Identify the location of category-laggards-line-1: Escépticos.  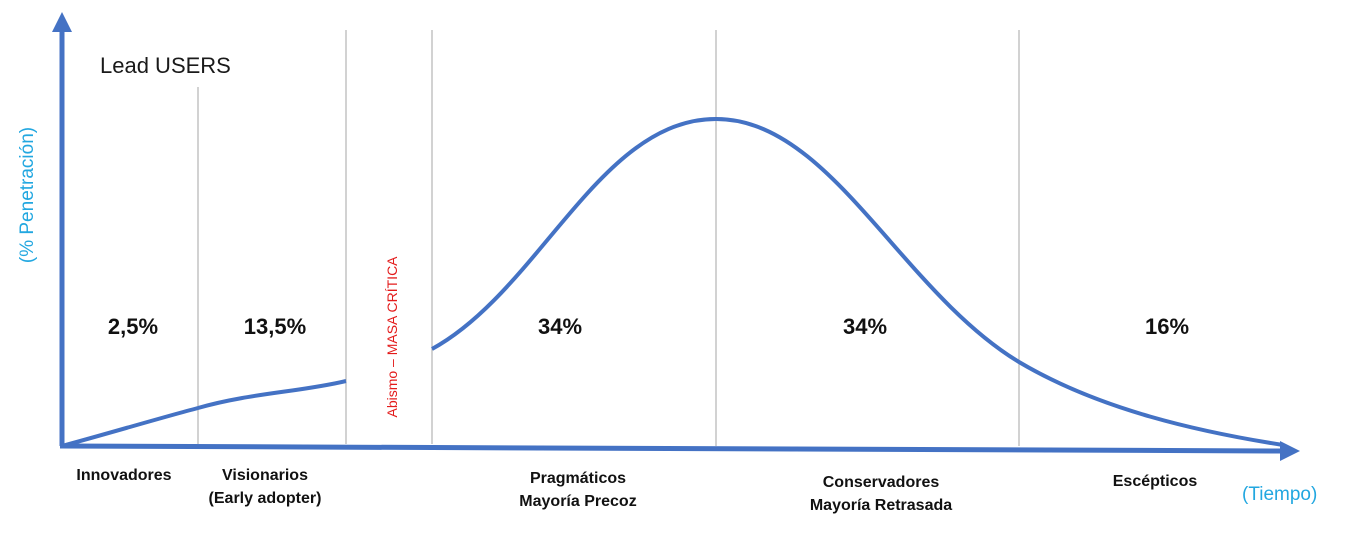
(1155, 481).